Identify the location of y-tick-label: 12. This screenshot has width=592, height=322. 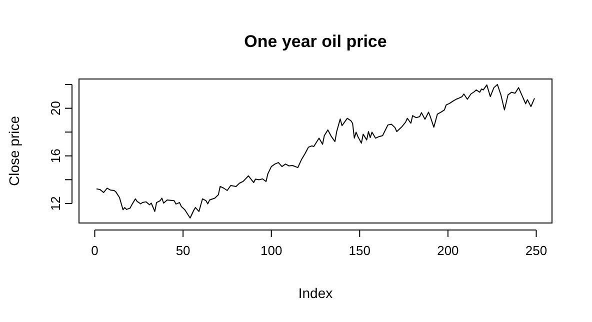
(55, 203).